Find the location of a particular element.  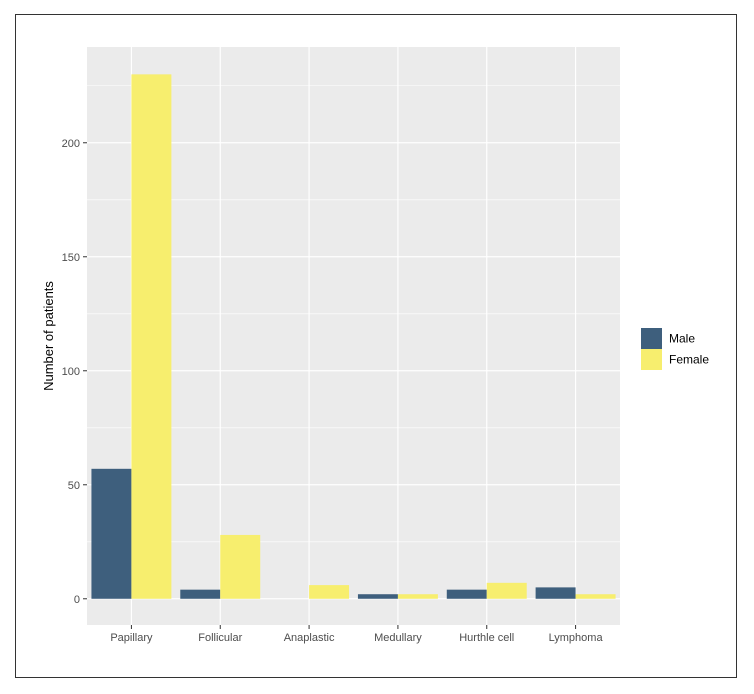

y-tick-label: 150 is located at coordinates (71, 258).